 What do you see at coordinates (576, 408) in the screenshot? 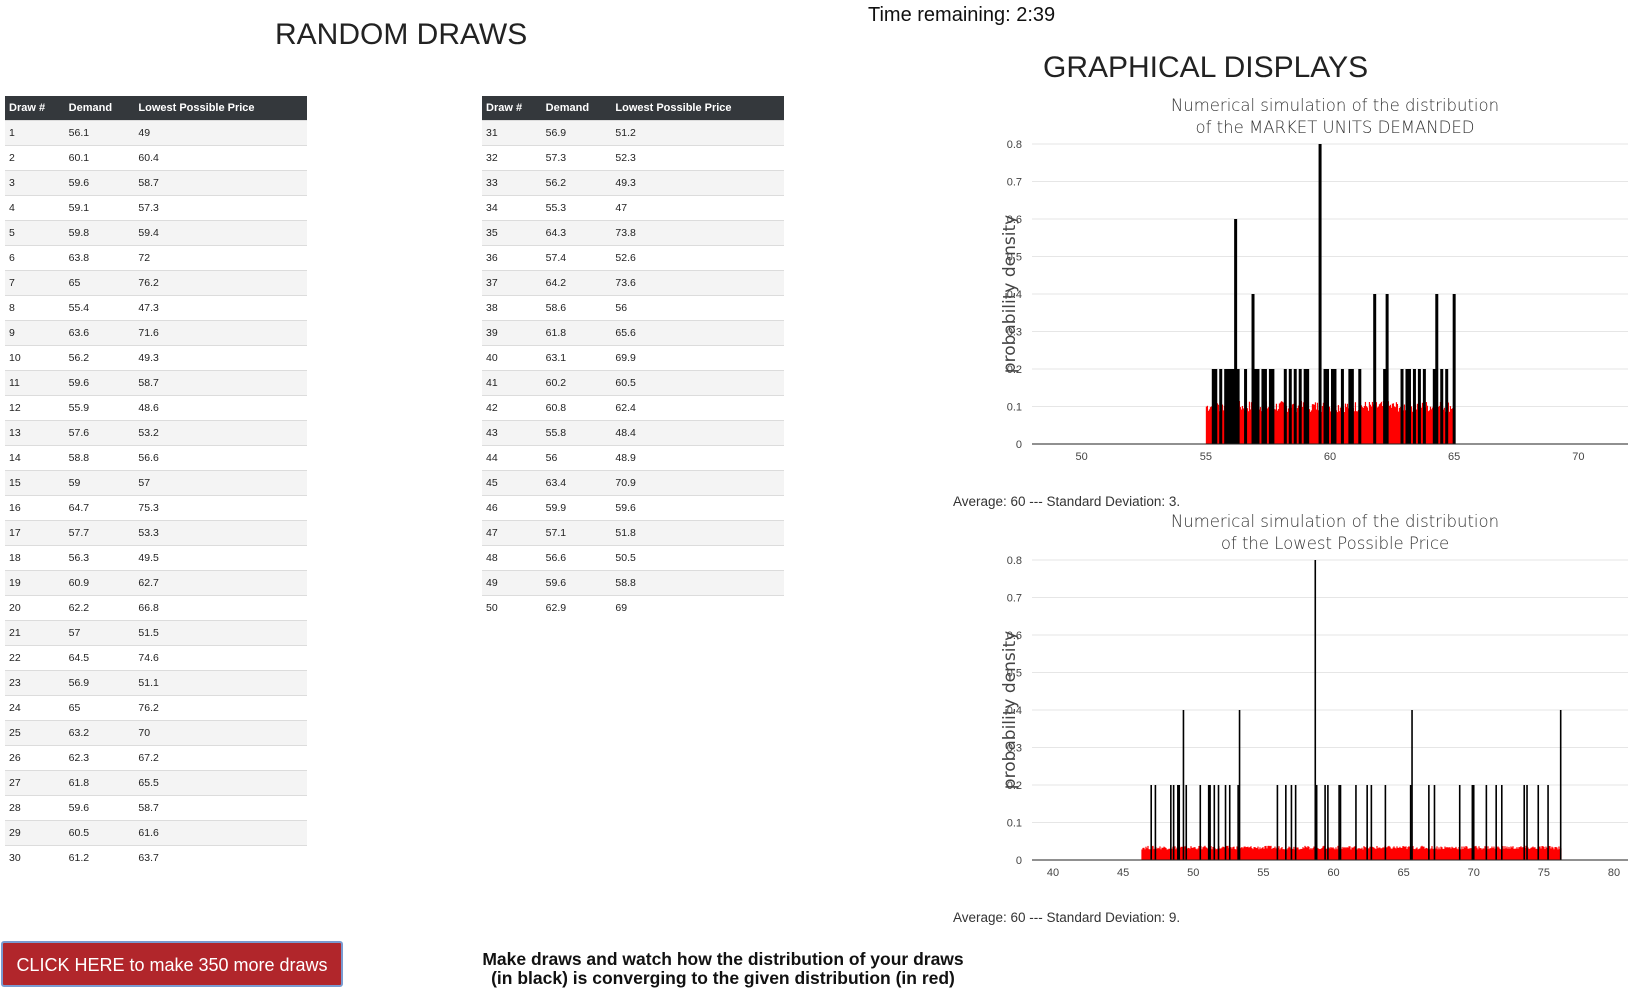
I see `cell-demand: 60.8` at bounding box center [576, 408].